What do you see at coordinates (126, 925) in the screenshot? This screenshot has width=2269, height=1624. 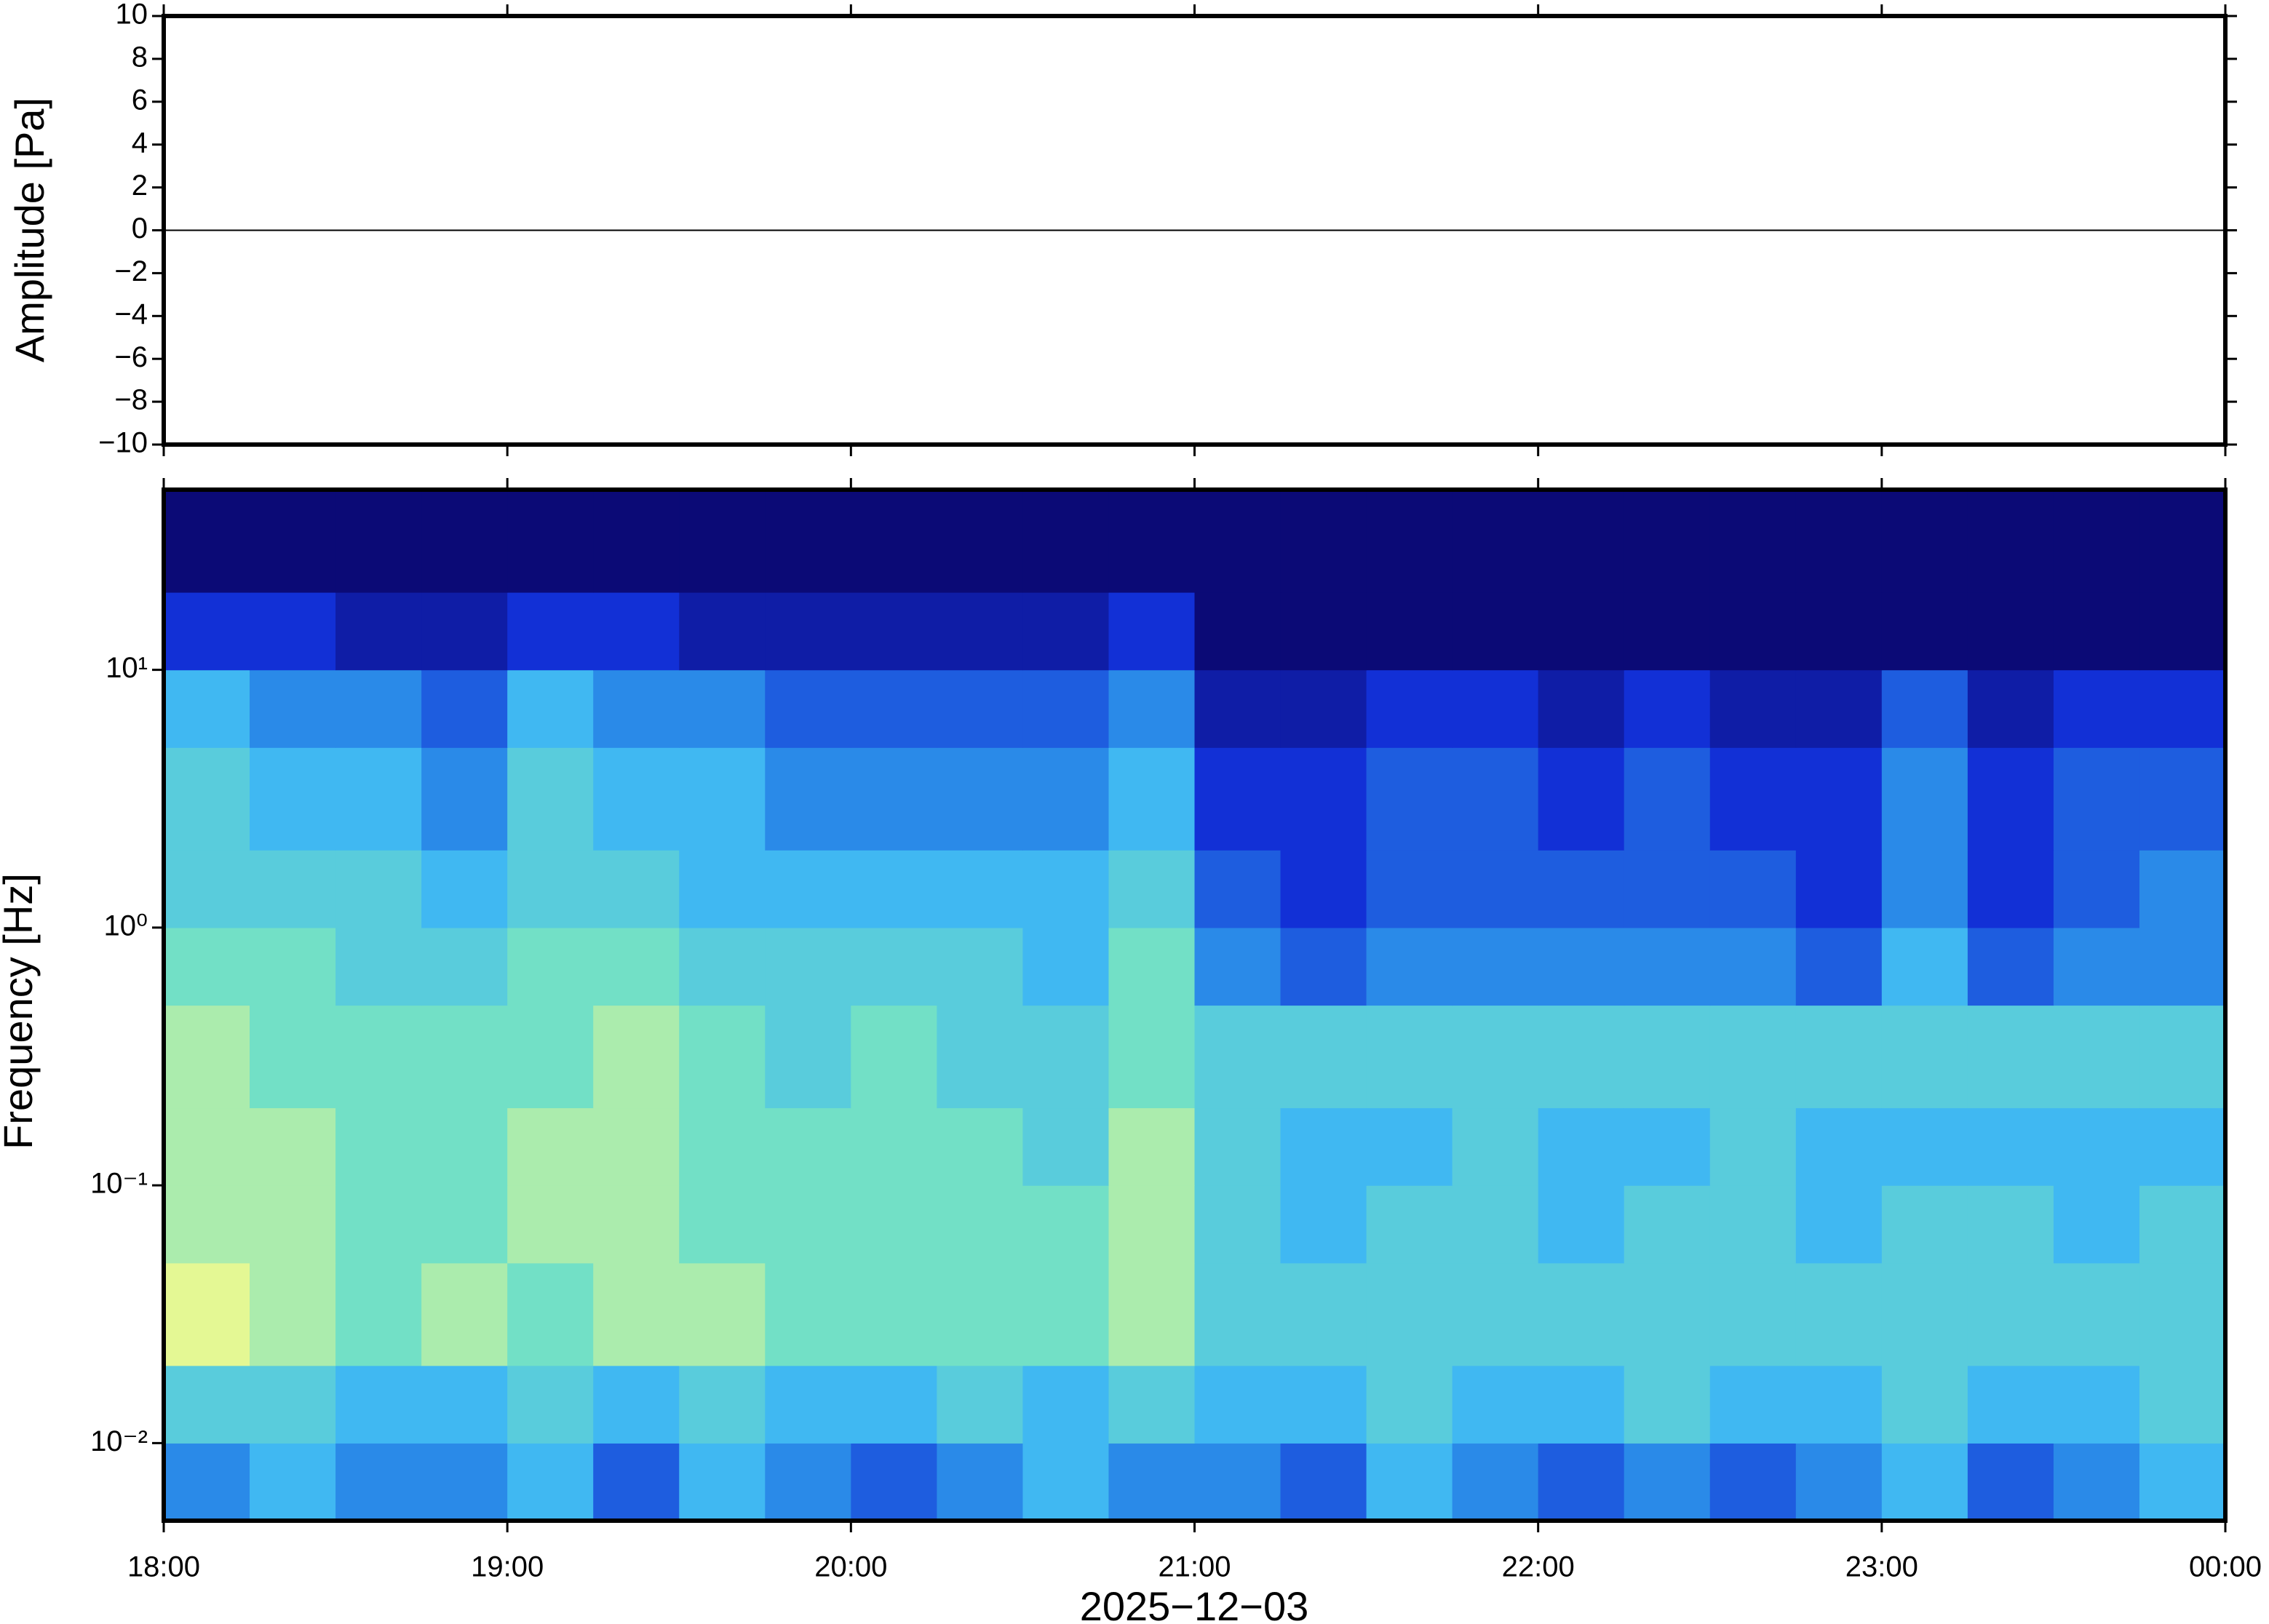 I see `y-tick-label: 10⁰` at bounding box center [126, 925].